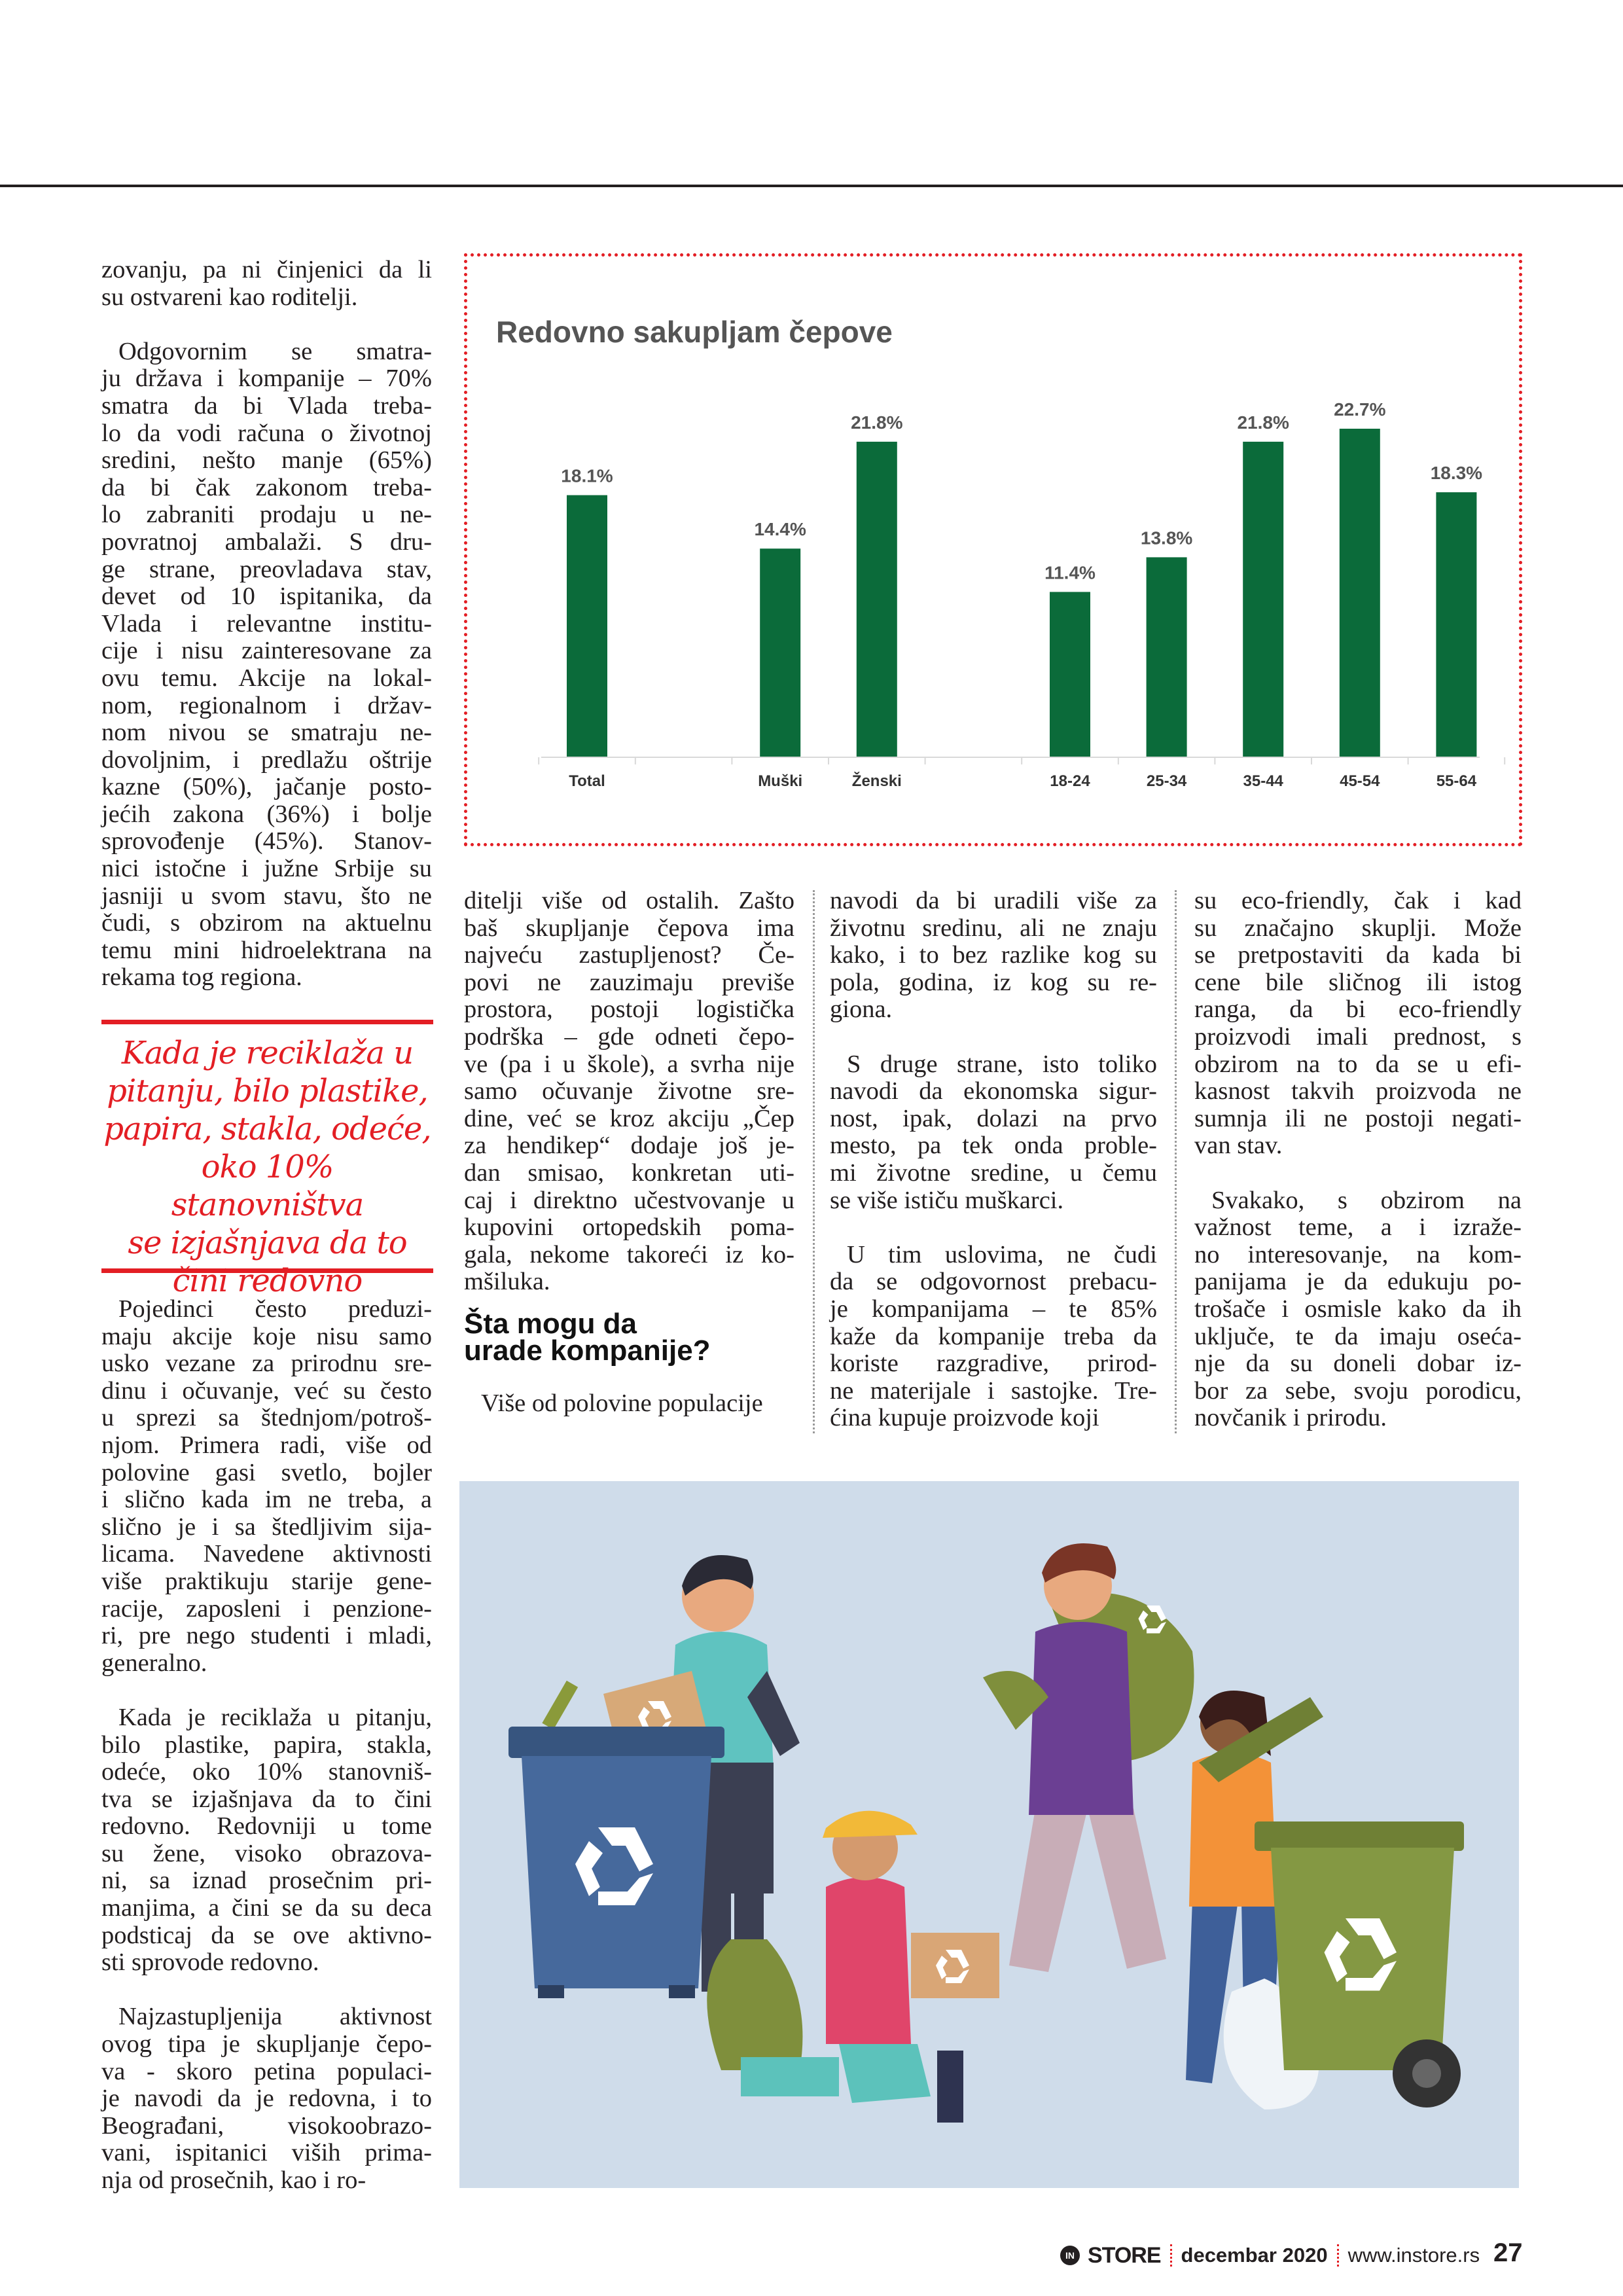 The height and width of the screenshot is (2296, 1623). What do you see at coordinates (1358, 1064) in the screenshot?
I see `text-line: obzirom na to da se u efi-` at bounding box center [1358, 1064].